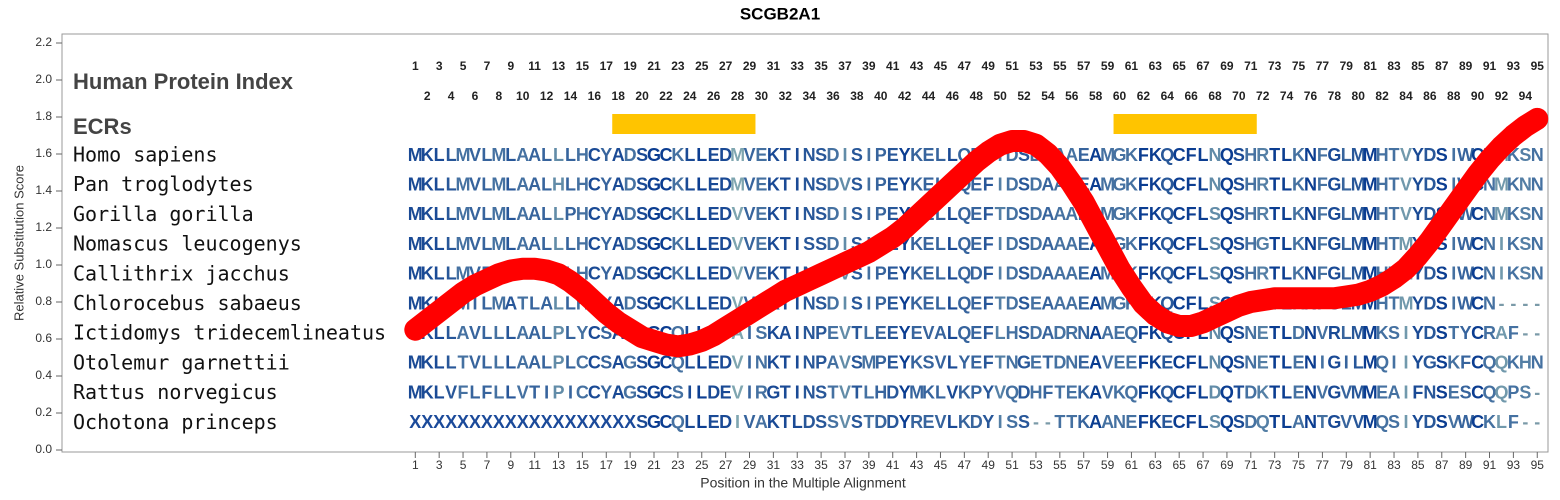  I want to click on index-number: 4, so click(451, 96).